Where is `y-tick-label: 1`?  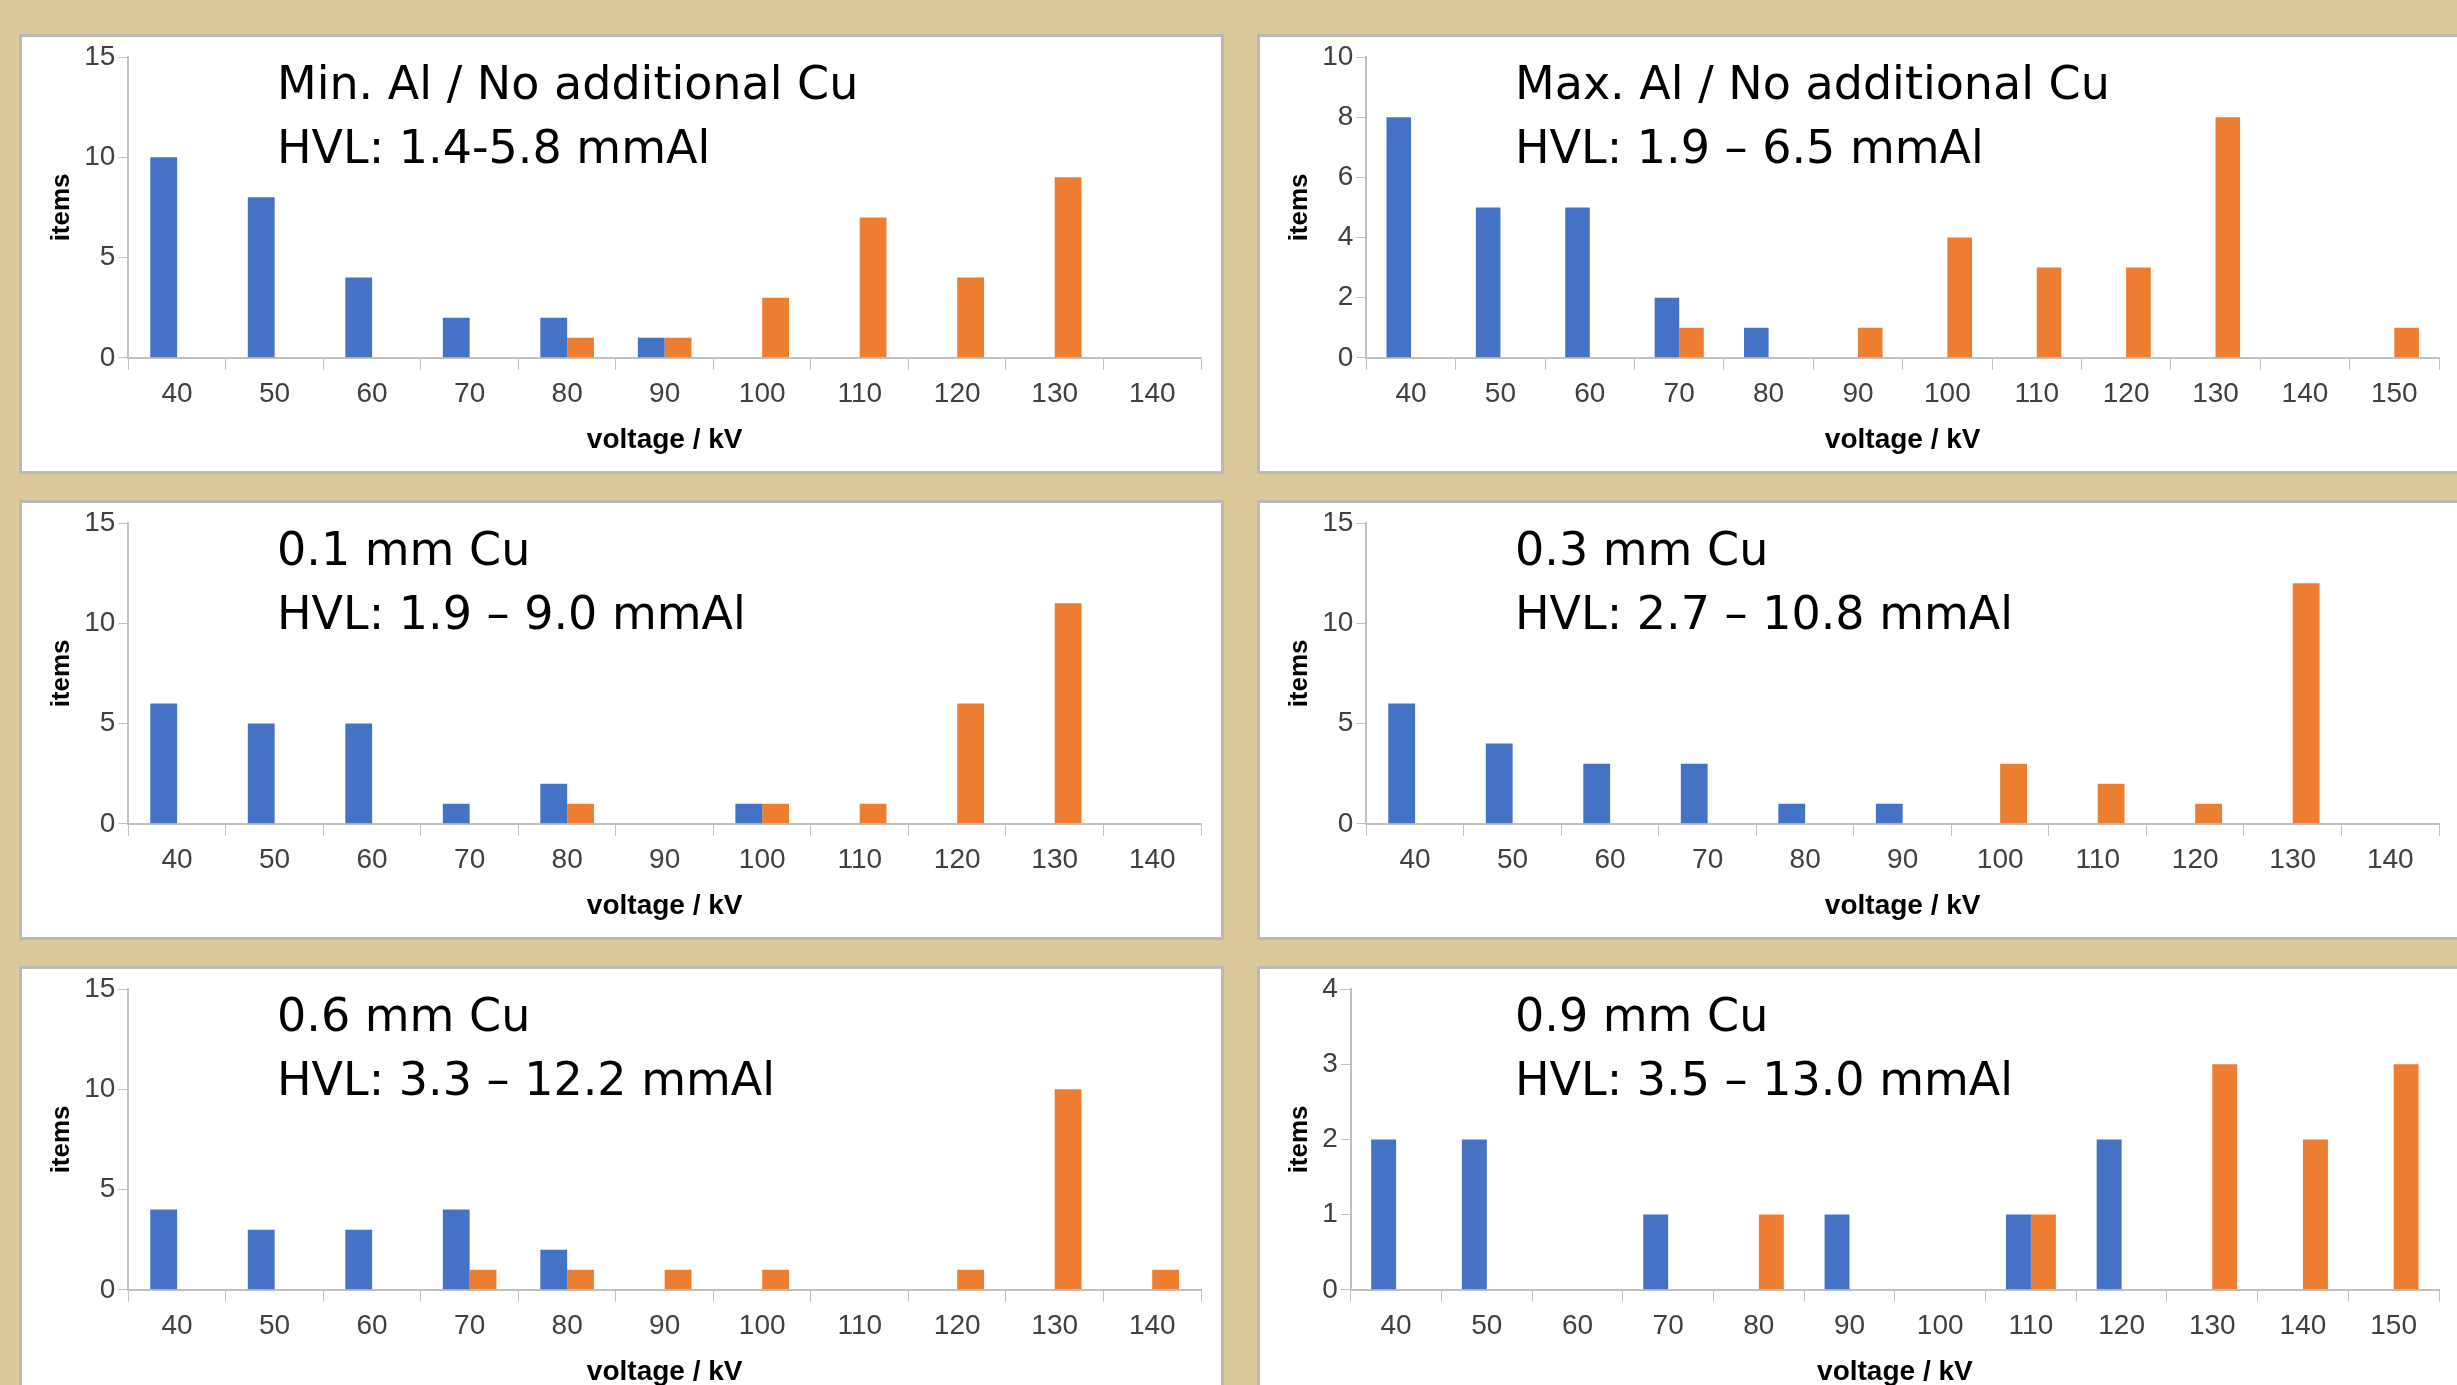 y-tick-label: 1 is located at coordinates (1330, 1213).